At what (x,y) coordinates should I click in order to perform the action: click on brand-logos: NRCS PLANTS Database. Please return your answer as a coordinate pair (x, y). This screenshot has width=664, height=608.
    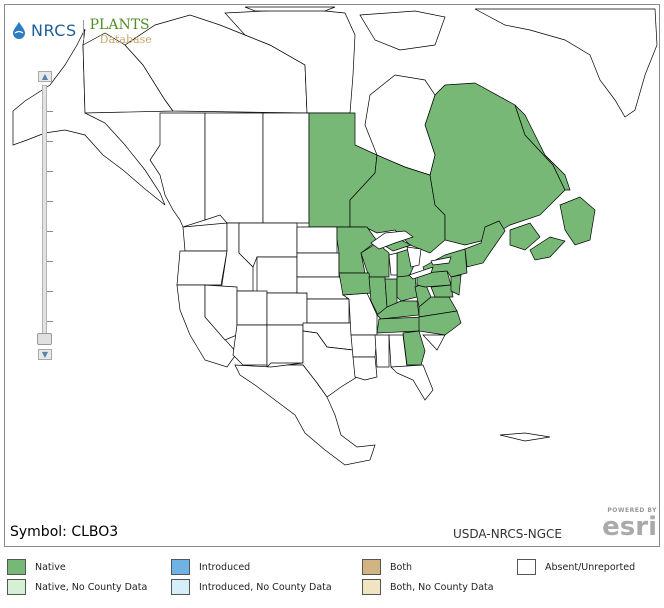
    Looking at the image, I should click on (81, 30).